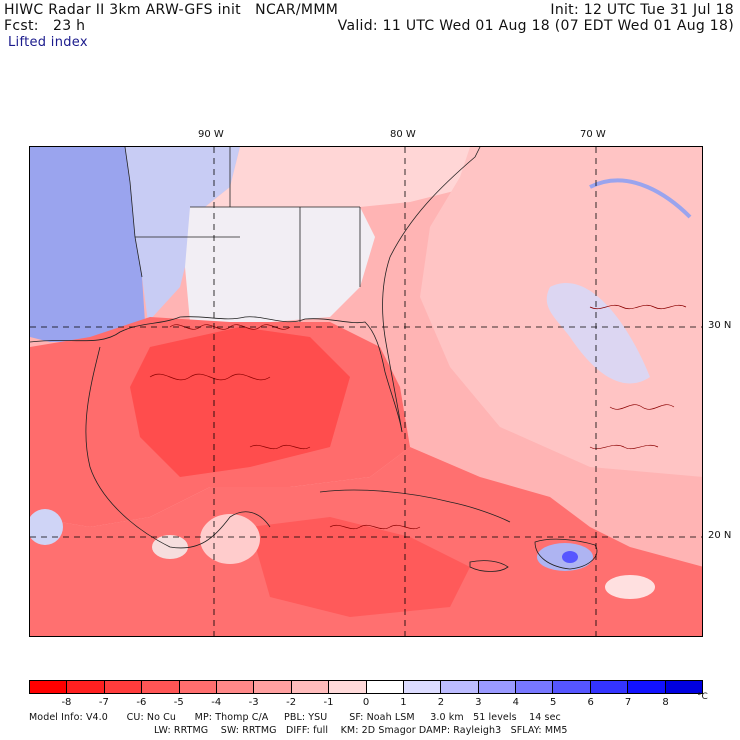  Describe the element at coordinates (46, 527) in the screenshot. I see `blue-patch-pacific` at that location.